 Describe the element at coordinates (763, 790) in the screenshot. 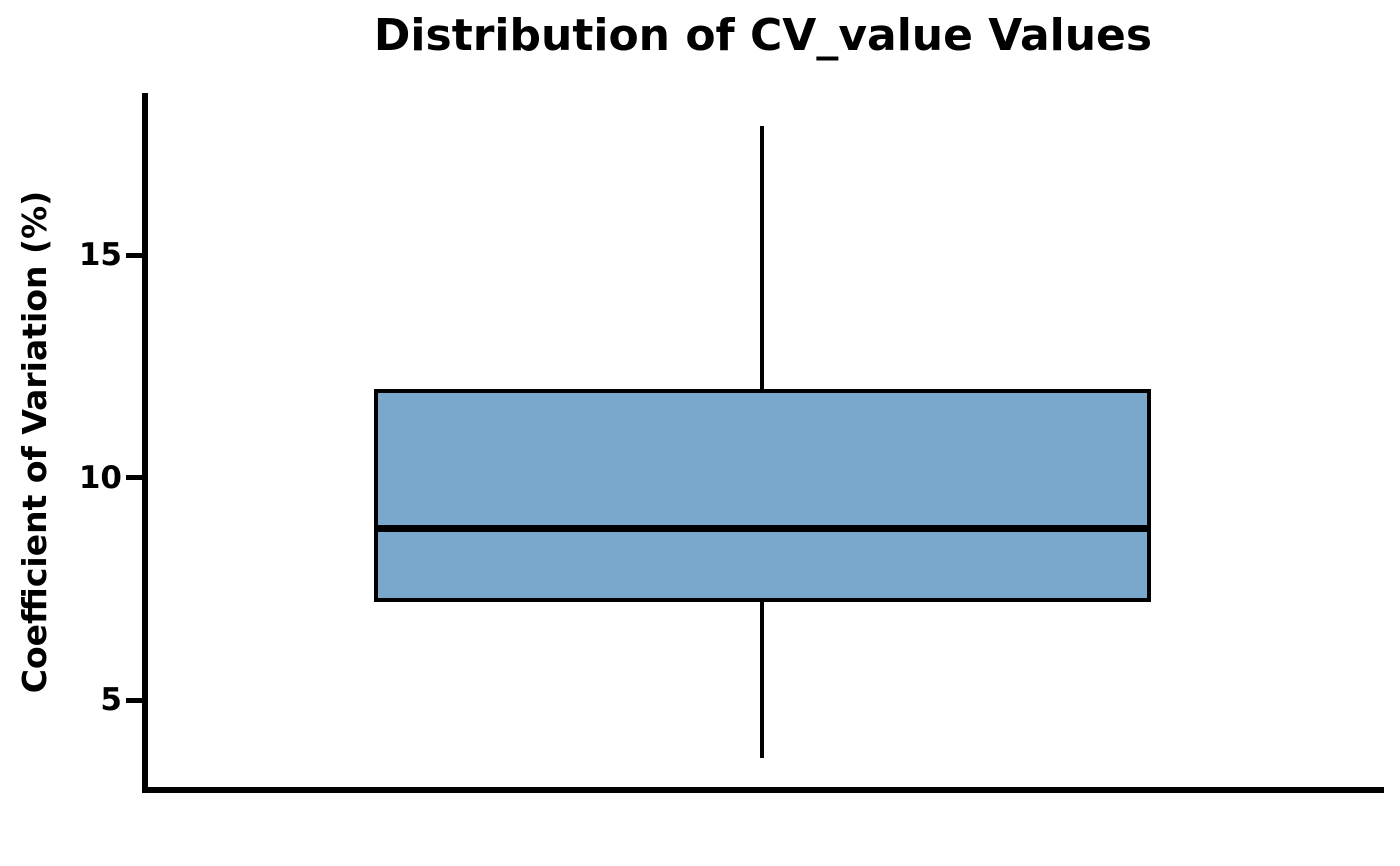

I see `x-axis-spine` at that location.